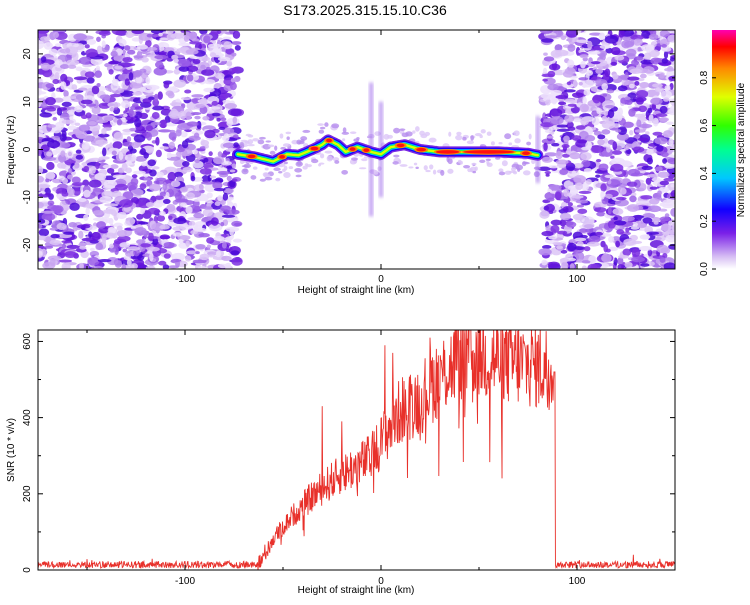 This screenshot has height=605, width=750. I want to click on colorbar-tick-label: 0.8, so click(704, 77).